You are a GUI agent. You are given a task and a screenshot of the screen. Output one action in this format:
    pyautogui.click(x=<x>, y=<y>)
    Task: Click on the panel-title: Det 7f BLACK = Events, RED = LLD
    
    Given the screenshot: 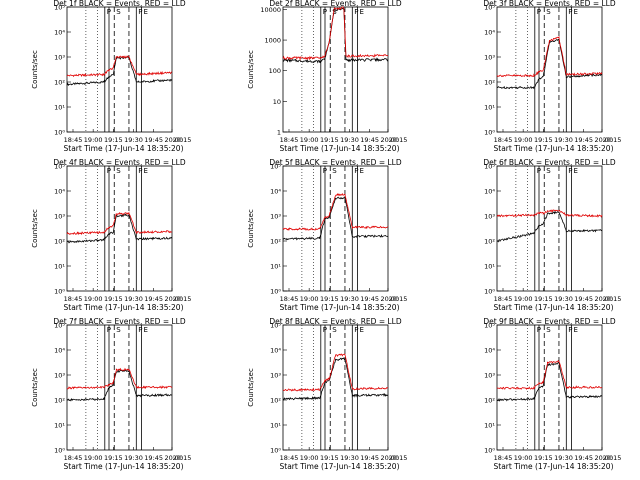 What is the action you would take?
    pyautogui.click(x=119, y=321)
    